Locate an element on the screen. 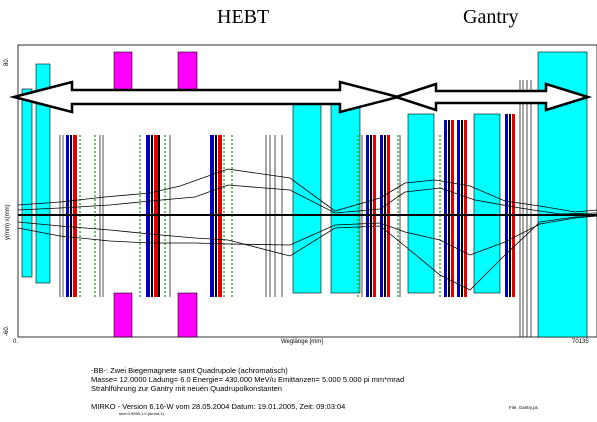  info-line-5: sem:0.9999,1.0 (dmod,1) is located at coordinates (141, 413).